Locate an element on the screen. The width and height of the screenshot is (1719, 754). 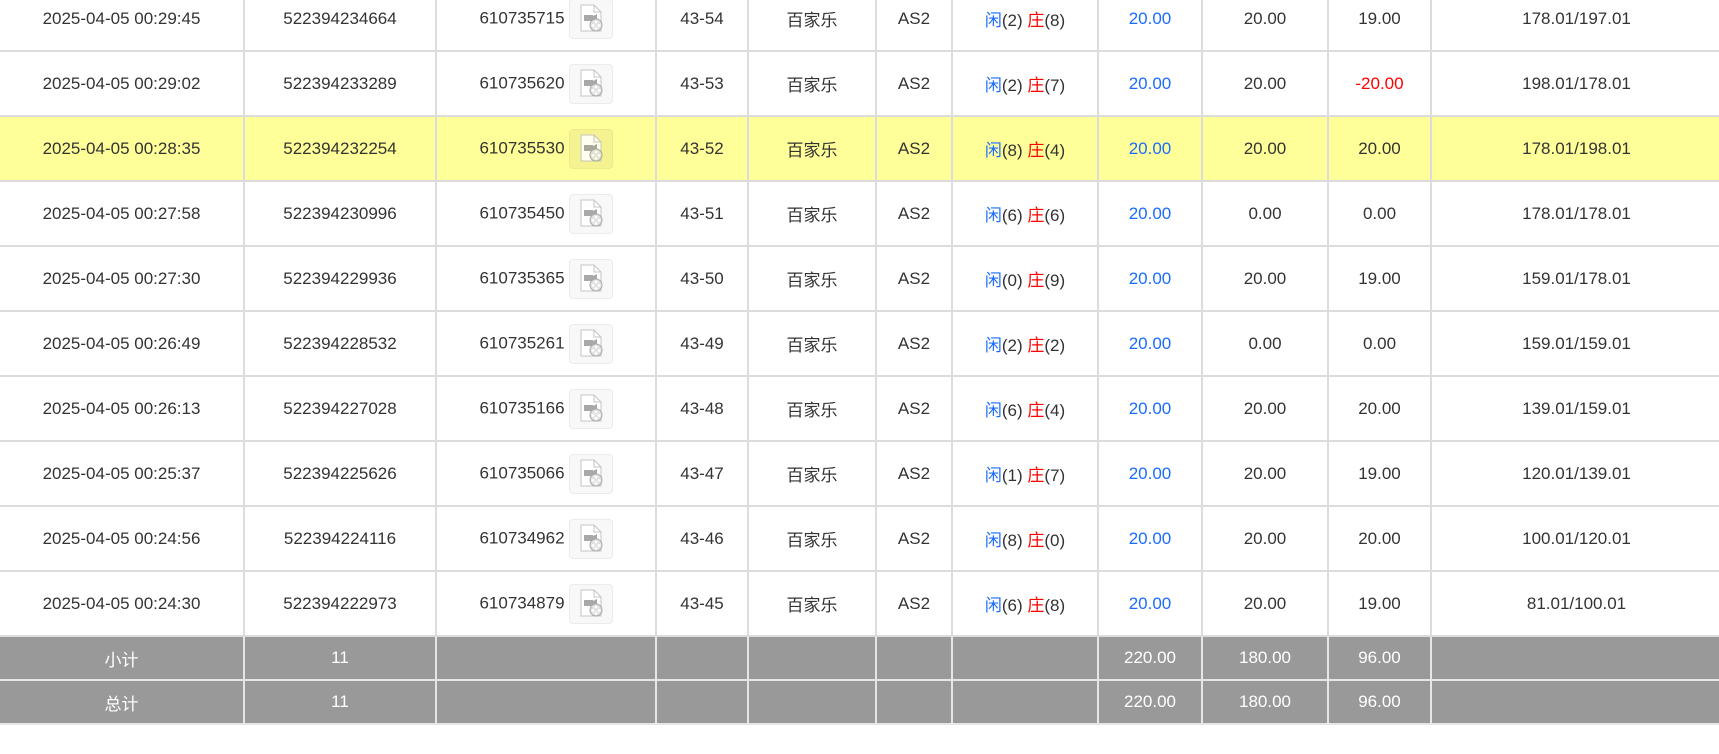
banker-points: (0) is located at coordinates (1055, 540).